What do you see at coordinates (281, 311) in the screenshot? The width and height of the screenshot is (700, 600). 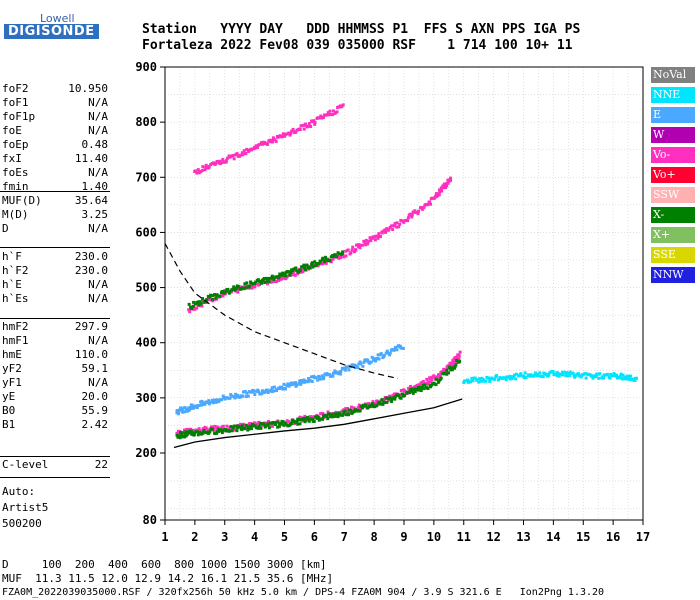 I see `muf-dashed-line` at bounding box center [281, 311].